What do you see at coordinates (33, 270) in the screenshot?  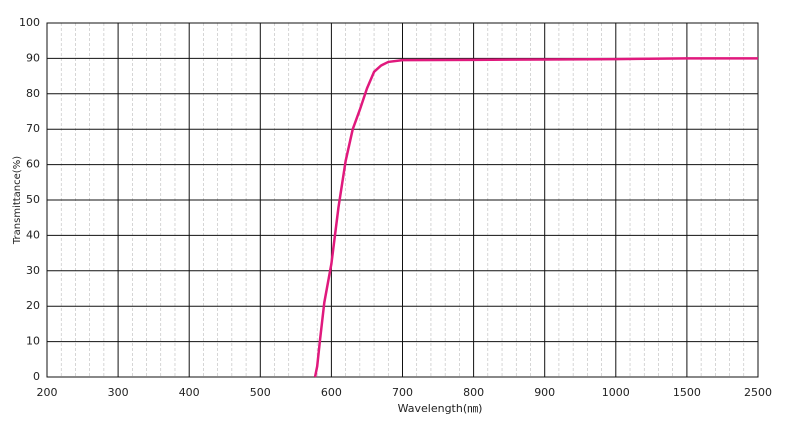 I see `y-tick-label: 30` at bounding box center [33, 270].